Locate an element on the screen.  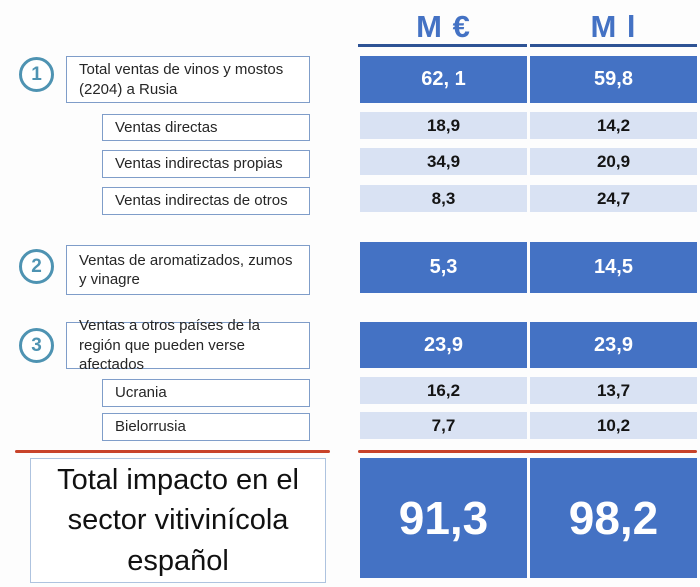
subrow-indirectas-otros-label: Ventas indirectas de otros is located at coordinates (206, 201).